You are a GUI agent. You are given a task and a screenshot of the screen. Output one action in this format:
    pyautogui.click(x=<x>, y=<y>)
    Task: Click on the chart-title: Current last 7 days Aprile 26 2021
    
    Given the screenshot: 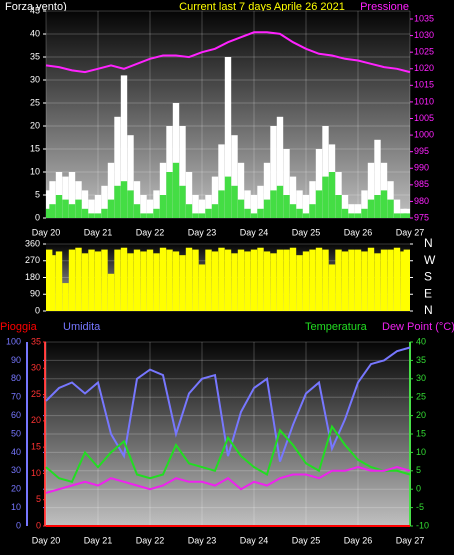 What is the action you would take?
    pyautogui.click(x=262, y=7)
    